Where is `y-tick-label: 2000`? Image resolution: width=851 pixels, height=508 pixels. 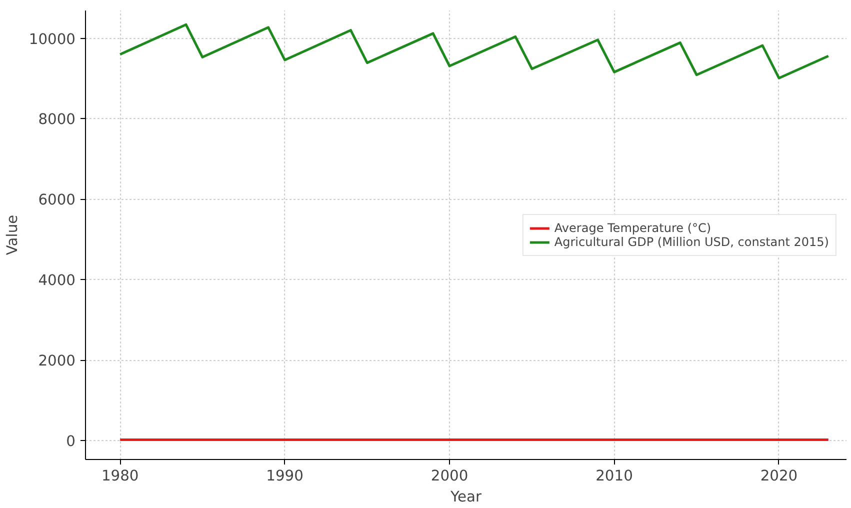 y-tick-label: 2000 is located at coordinates (57, 361).